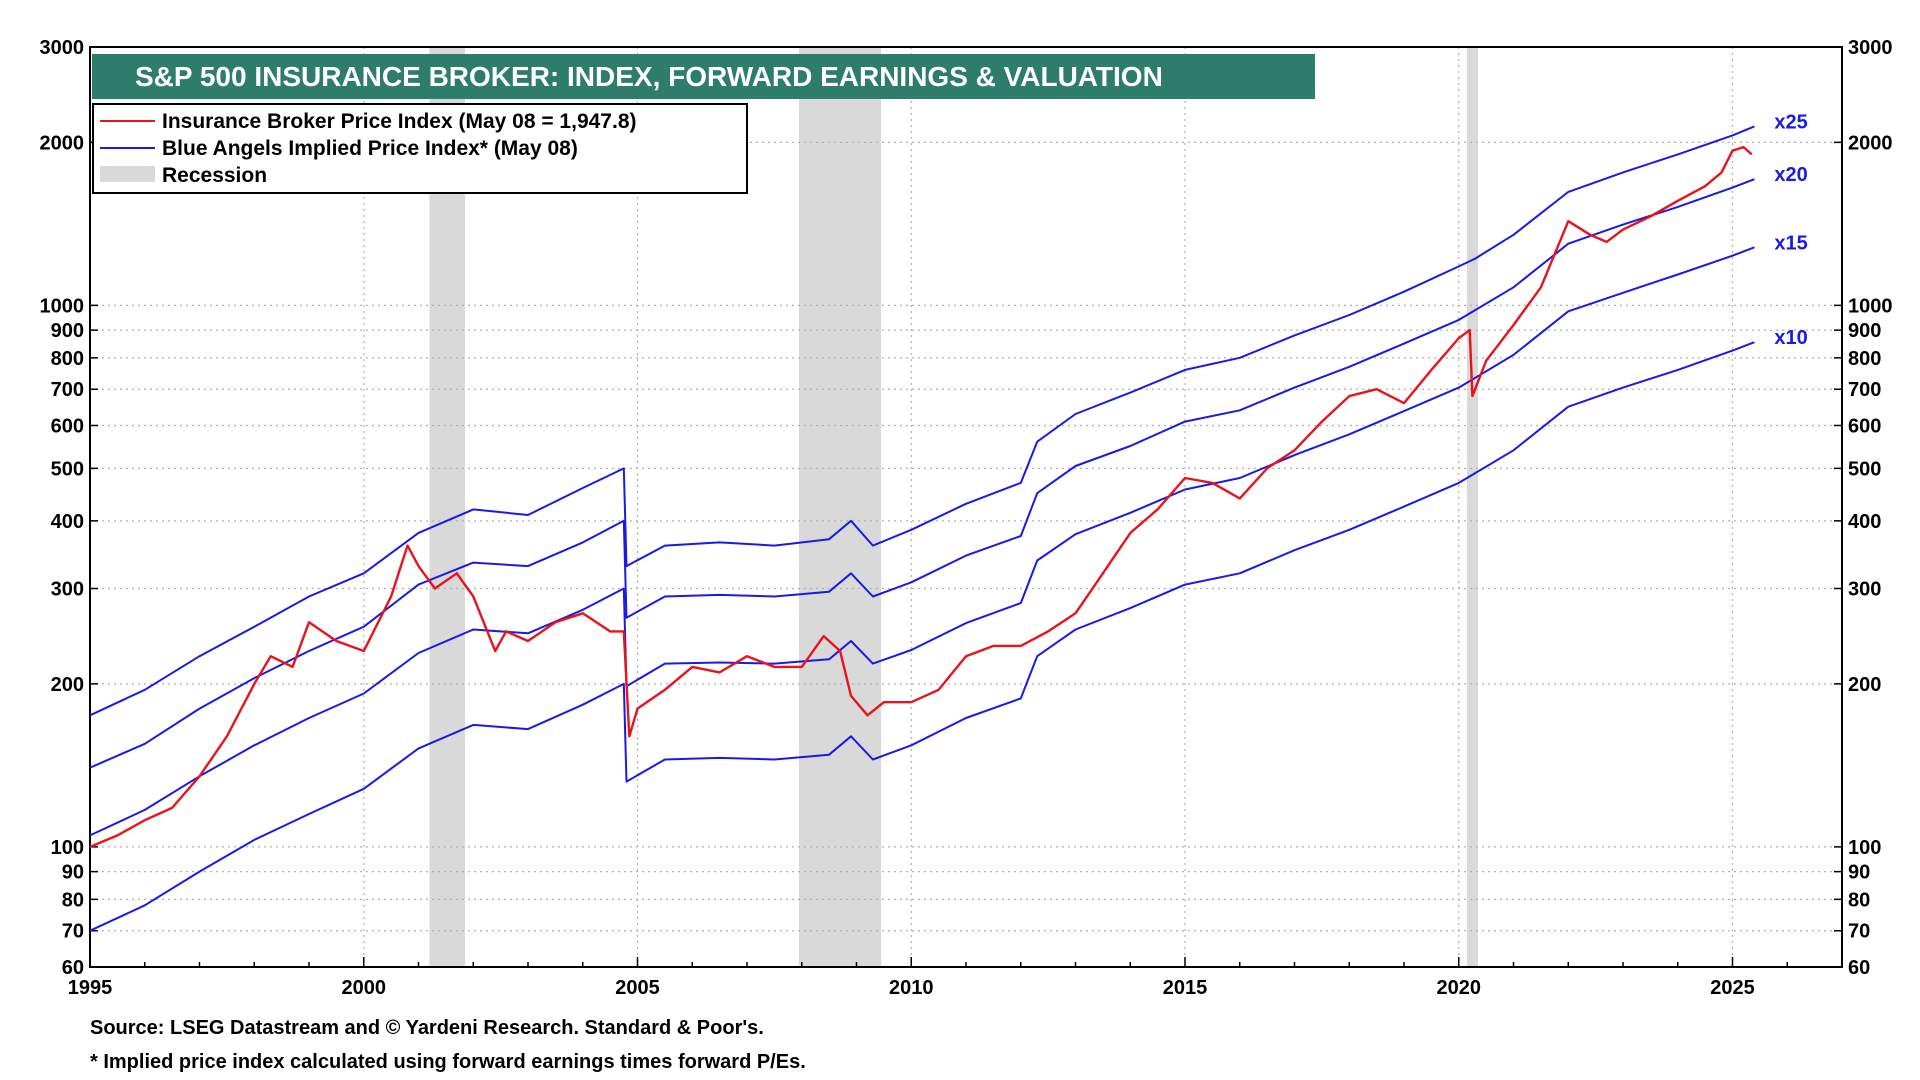 The height and width of the screenshot is (1080, 1920). I want to click on y-tick-label-left: 80, so click(73, 900).